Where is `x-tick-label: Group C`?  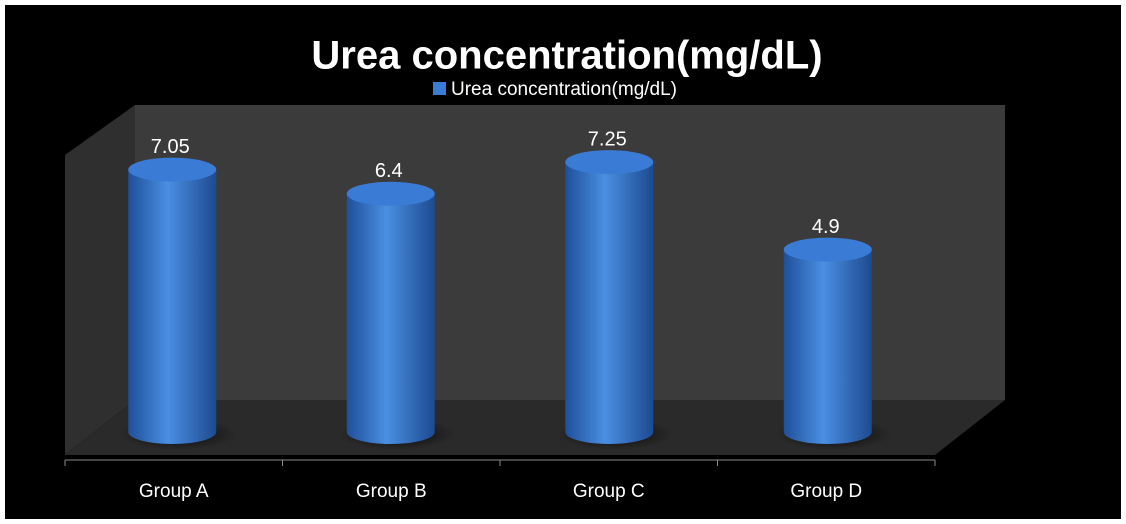
x-tick-label: Group C is located at coordinates (609, 491).